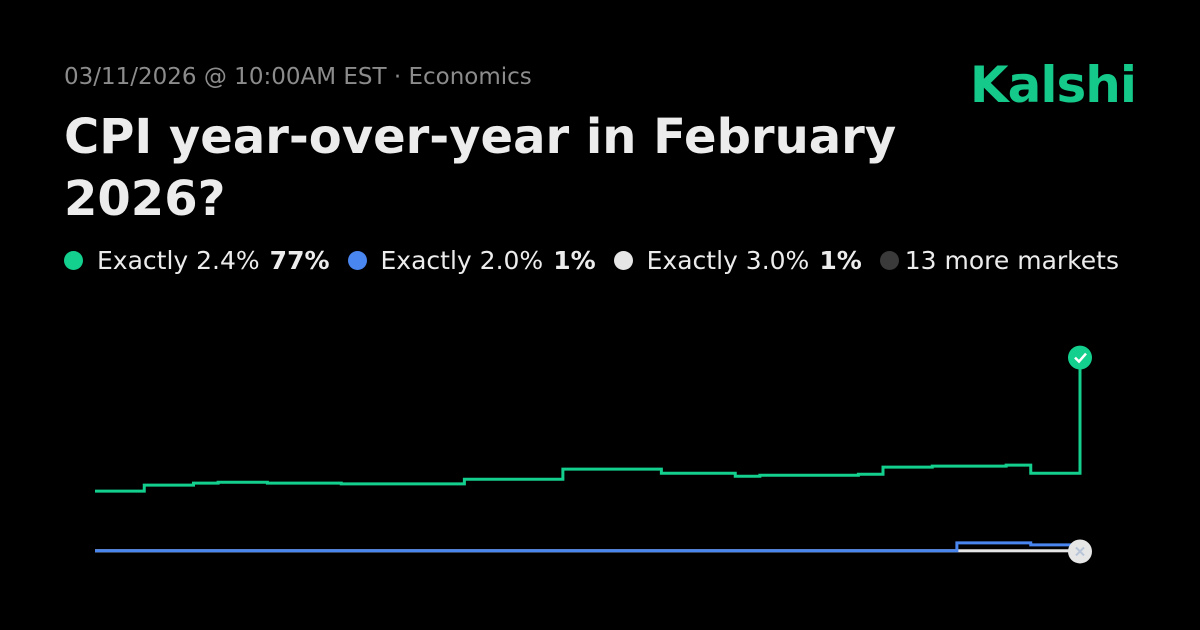  What do you see at coordinates (728, 260) in the screenshot?
I see `legend-label: Exactly 3.0%` at bounding box center [728, 260].